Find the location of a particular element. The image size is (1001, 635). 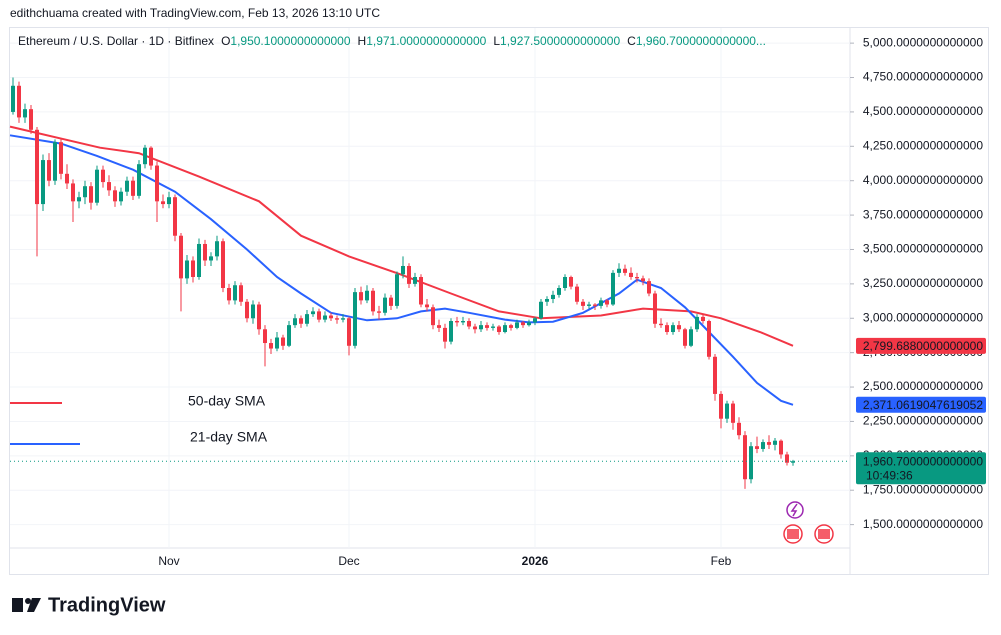

price-tag is located at coordinates (921, 345).